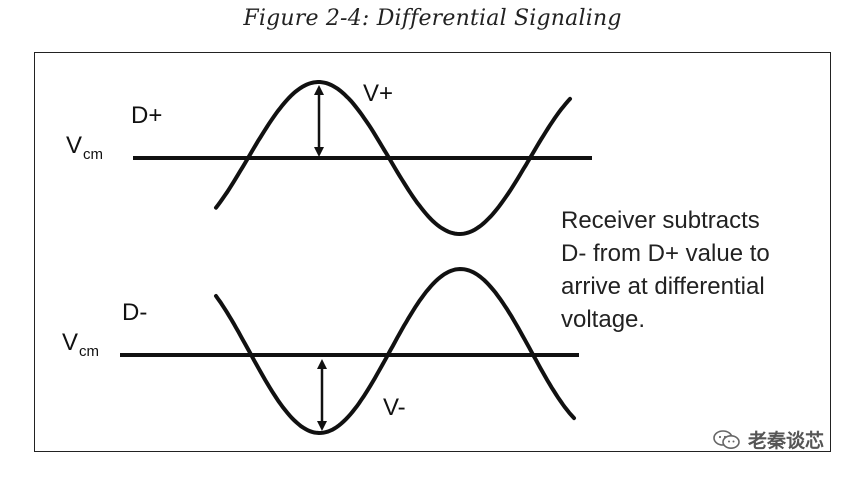  I want to click on dminus-vcm-main: V, so click(70, 342).